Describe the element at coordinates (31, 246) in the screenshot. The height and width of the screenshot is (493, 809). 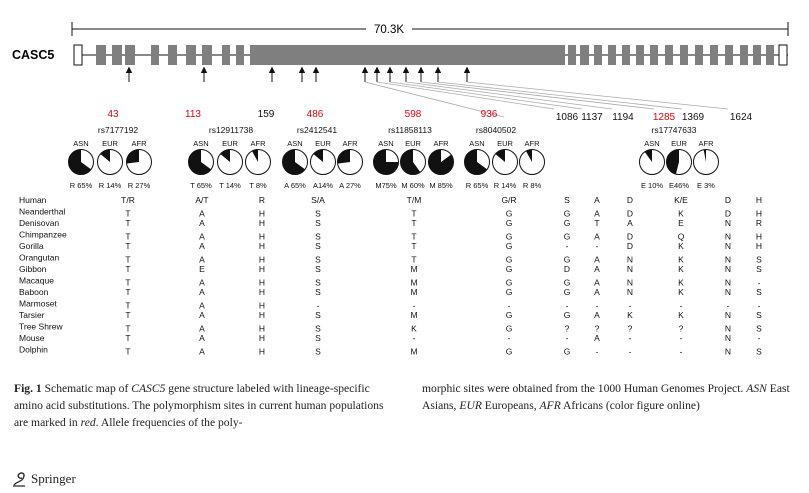
I see `species-name: Gorilla` at that location.